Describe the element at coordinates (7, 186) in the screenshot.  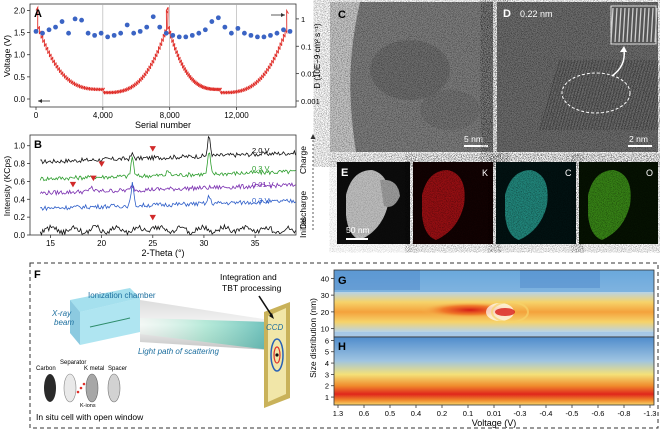
I see `b-ylabel: Intensity (KCps)` at that location.